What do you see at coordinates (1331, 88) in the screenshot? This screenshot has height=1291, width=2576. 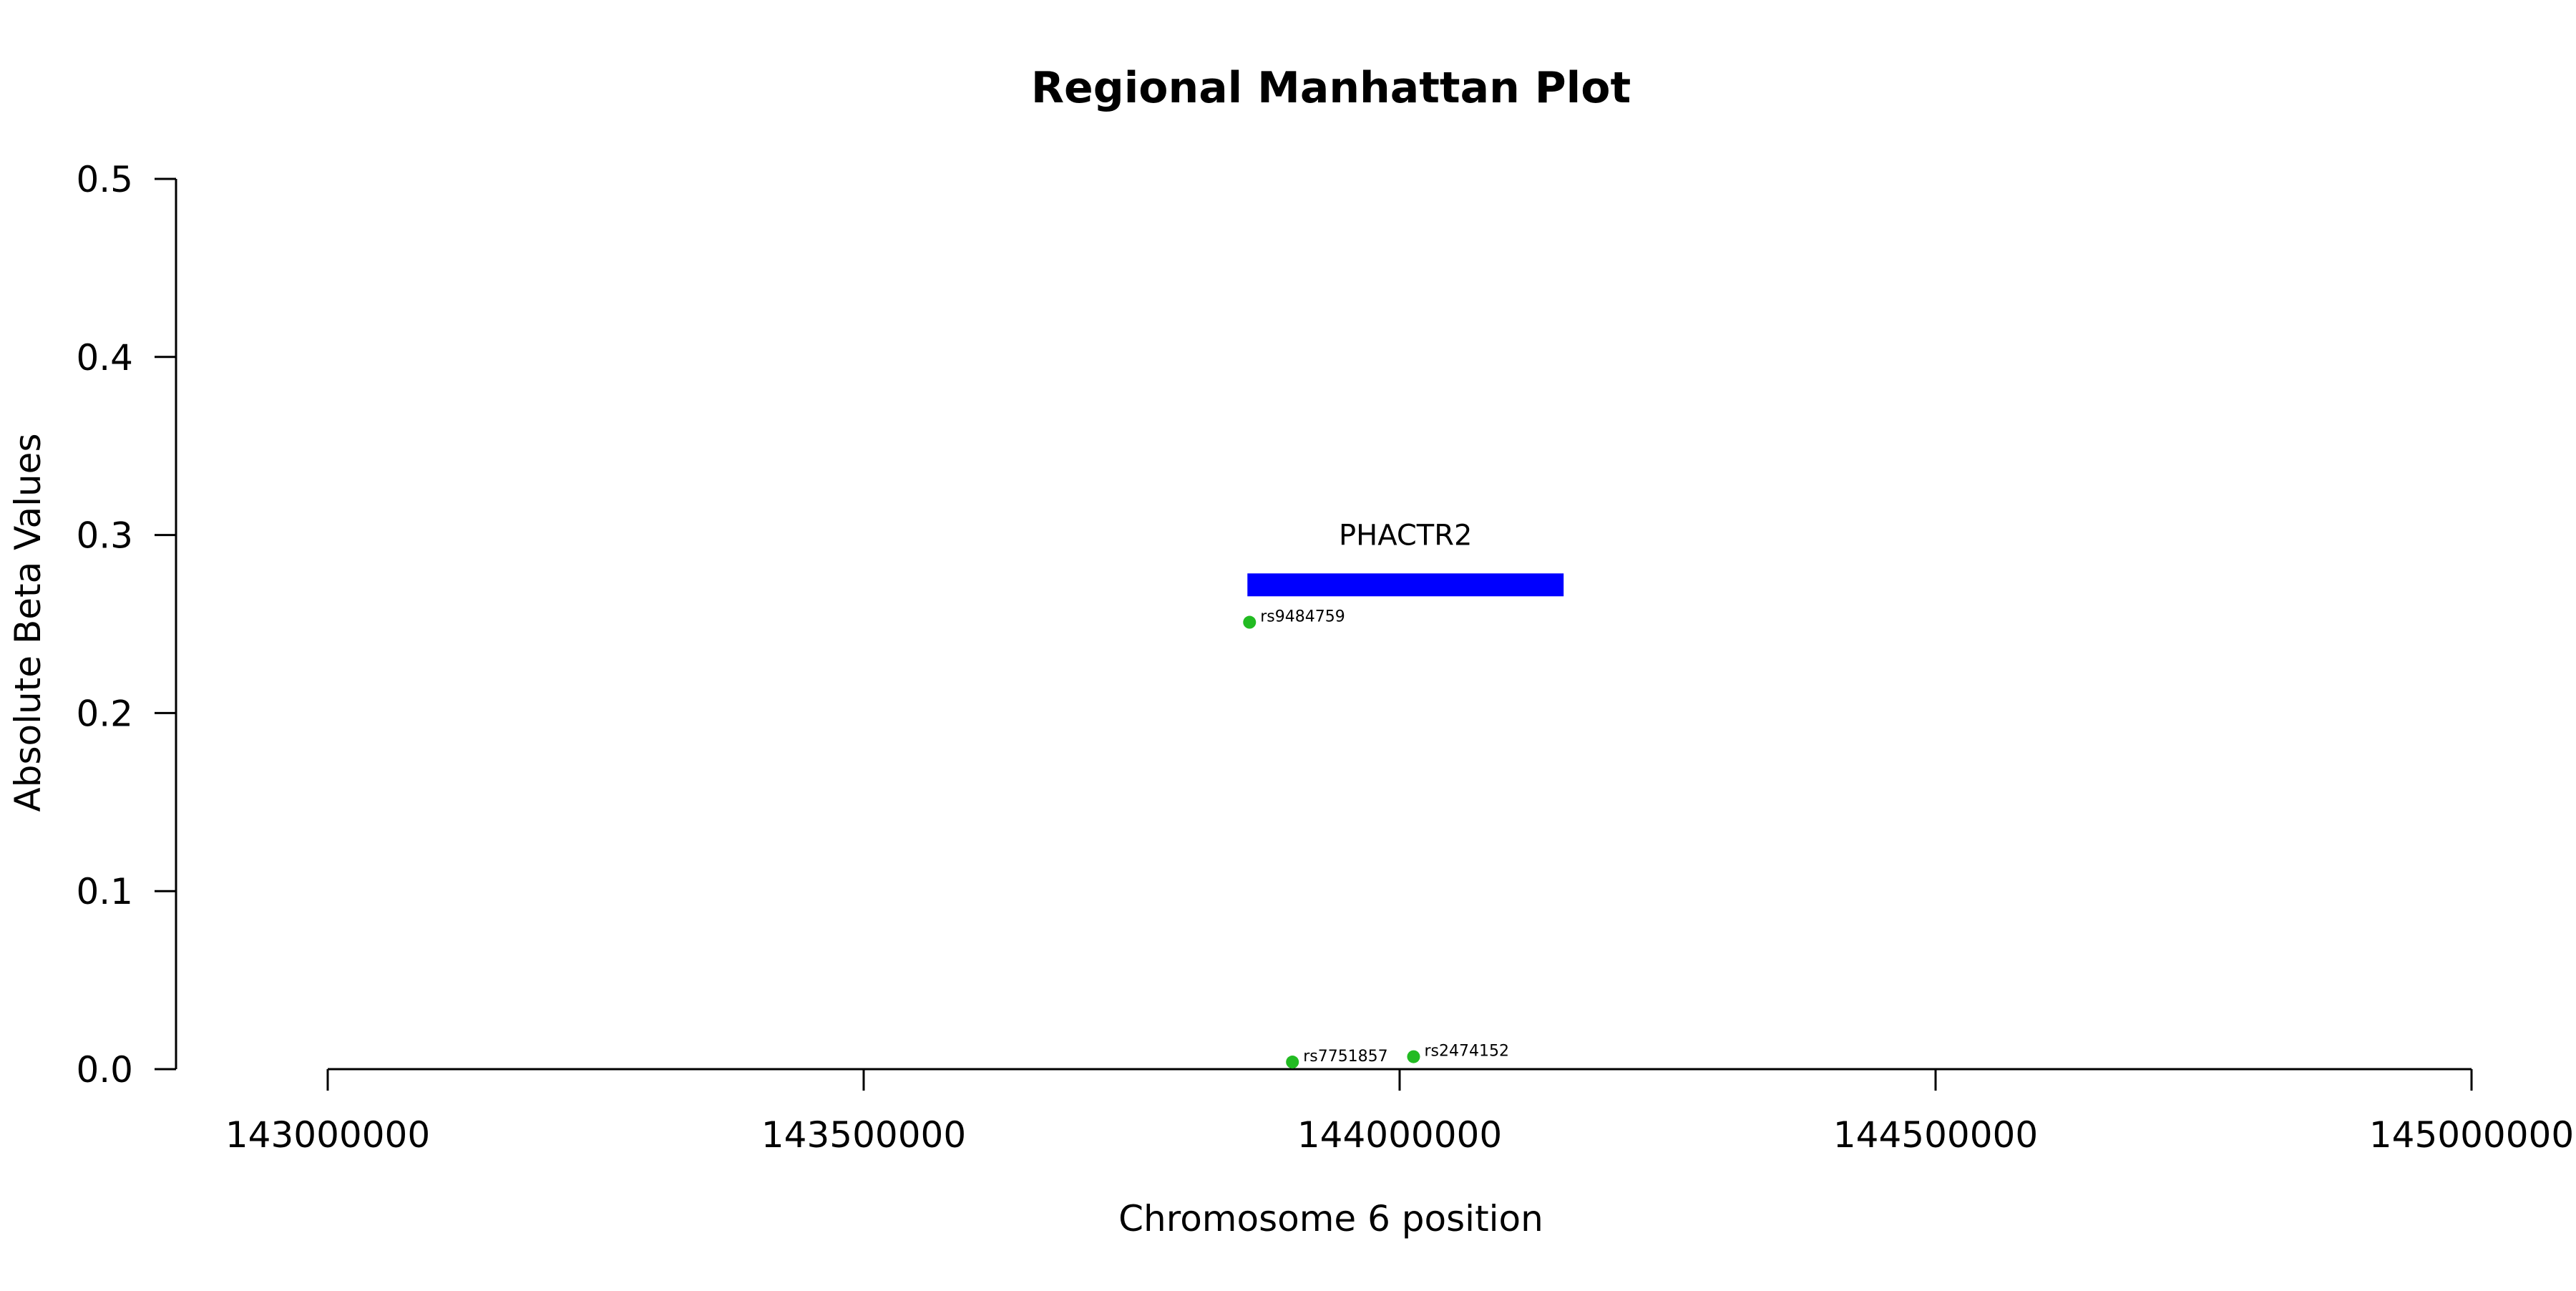 I see `chart-title: Regional Manhattan Plot` at bounding box center [1331, 88].